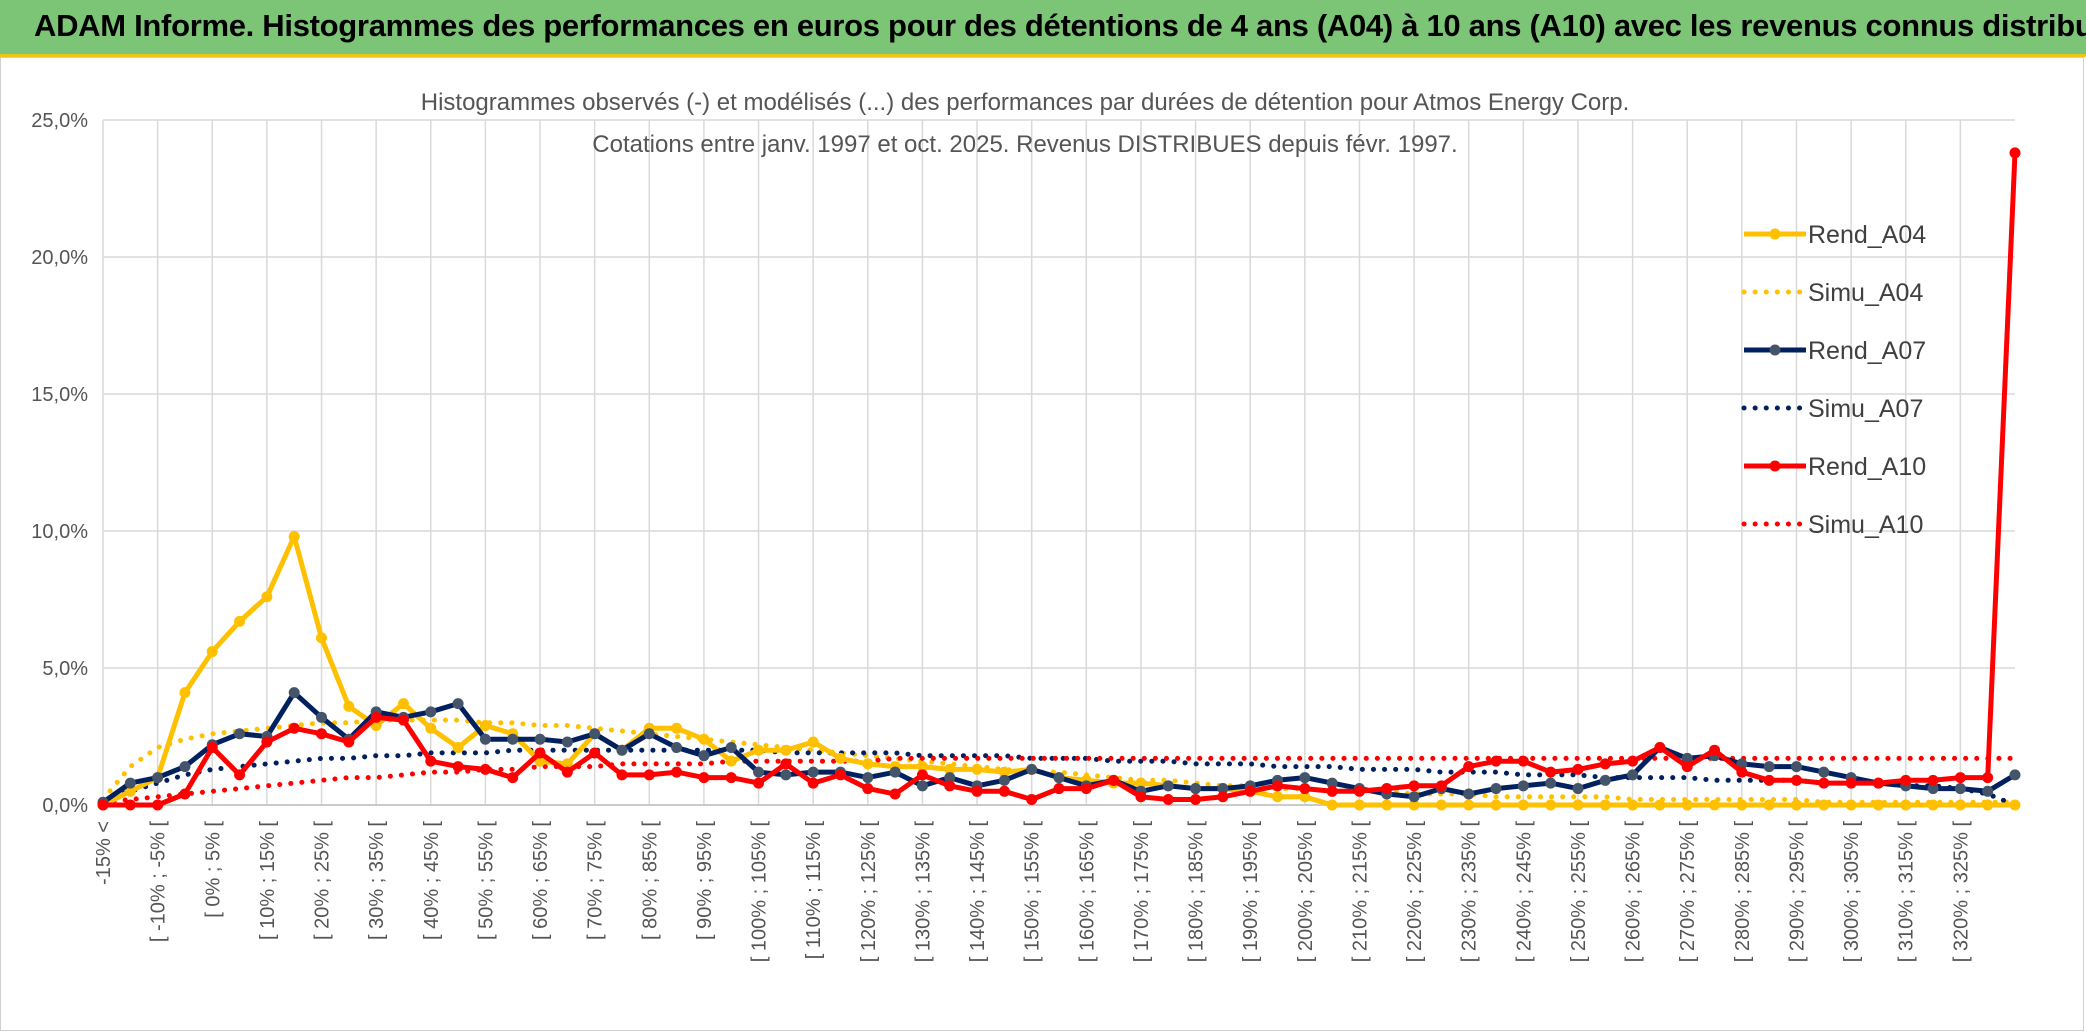  Describe the element at coordinates (59, 463) in the screenshot. I see `y-axis-ticks: 0,0% 5,0% 10,0% 15,0% 20,0% 25,0%` at that location.